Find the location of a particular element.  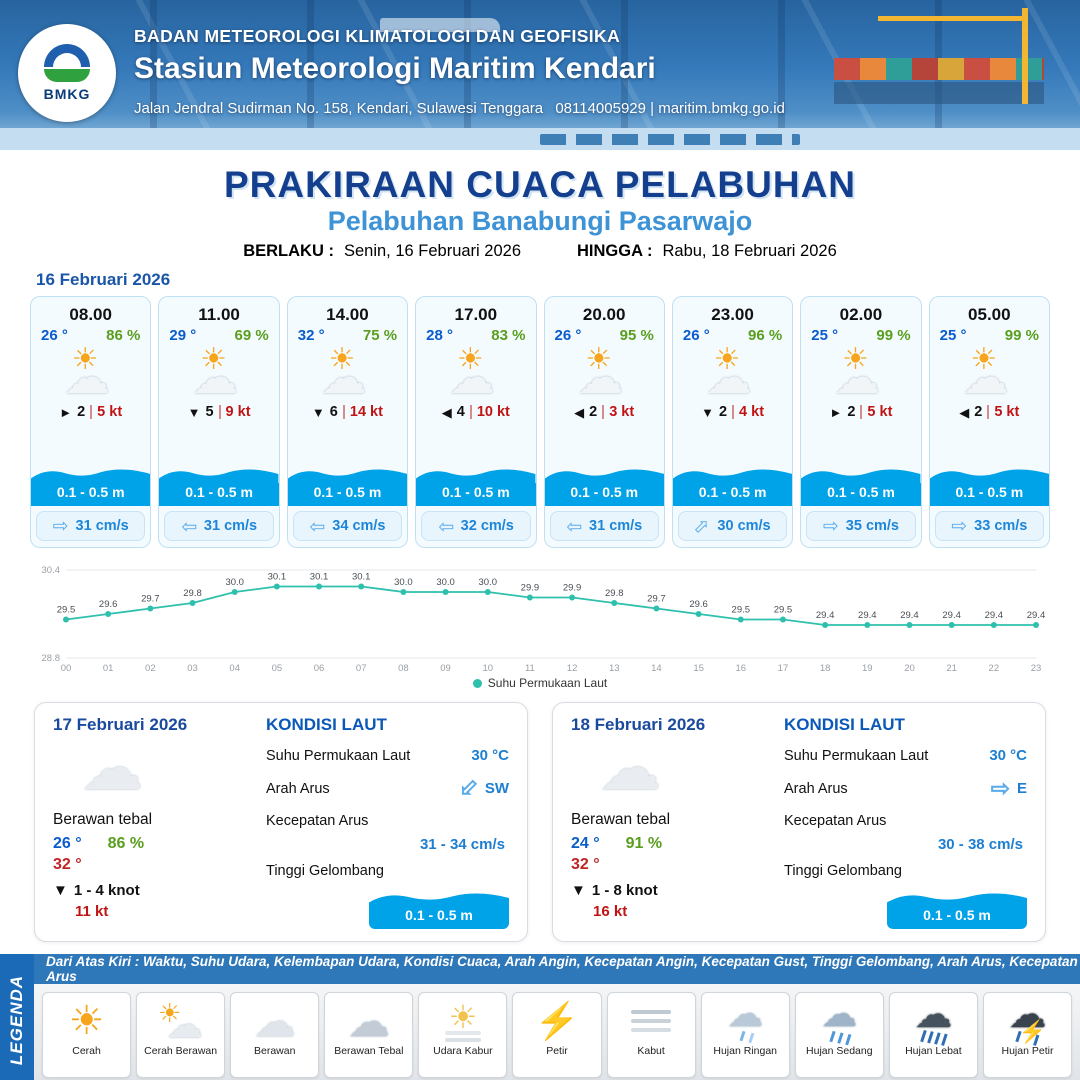

current-speed-label: Kecepatan Arus is located at coordinates (835, 821).